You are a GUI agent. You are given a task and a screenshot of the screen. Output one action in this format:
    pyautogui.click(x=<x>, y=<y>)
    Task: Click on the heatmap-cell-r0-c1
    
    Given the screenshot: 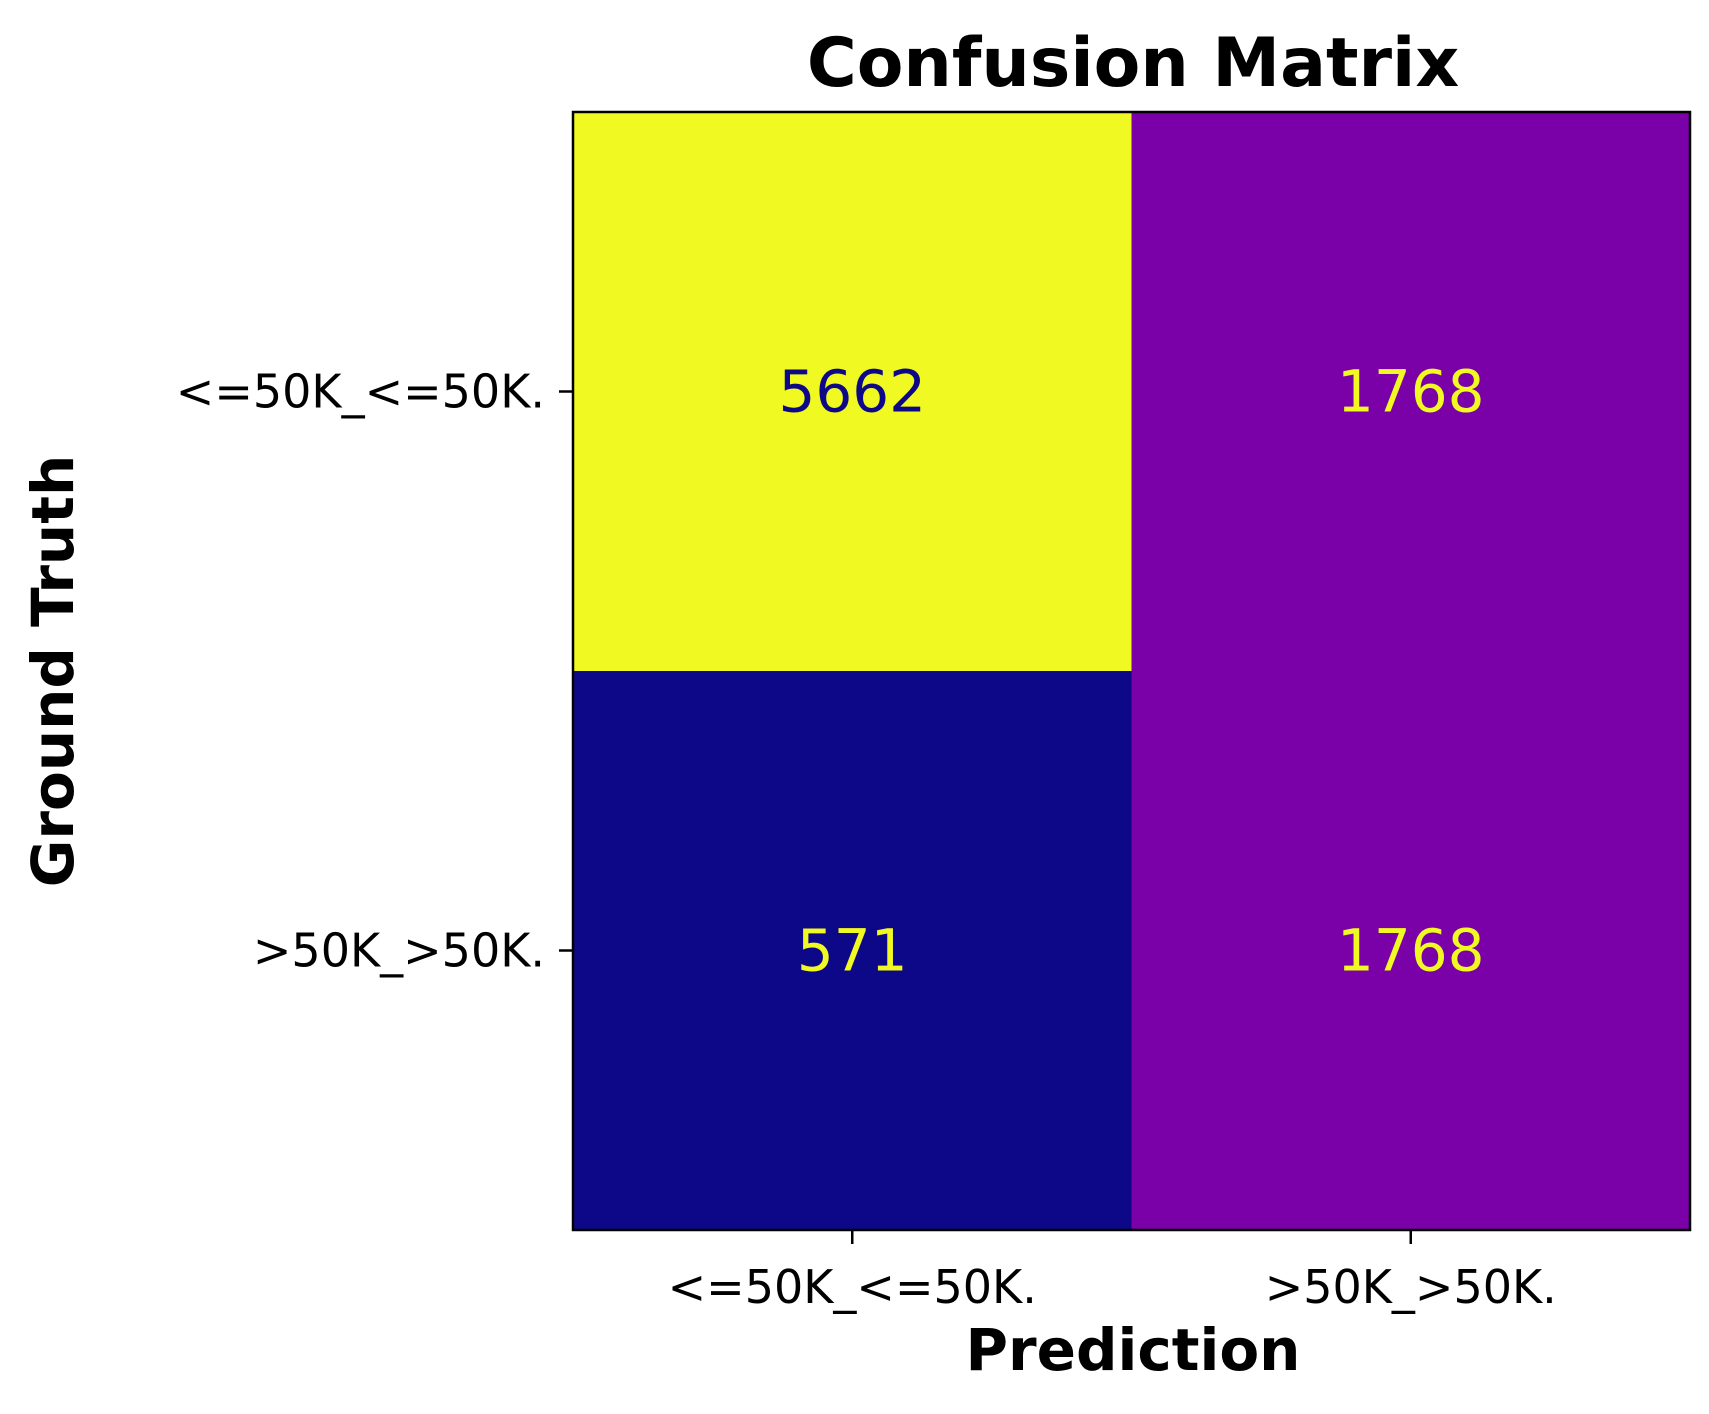 What is the action you would take?
    pyautogui.click(x=1410, y=391)
    